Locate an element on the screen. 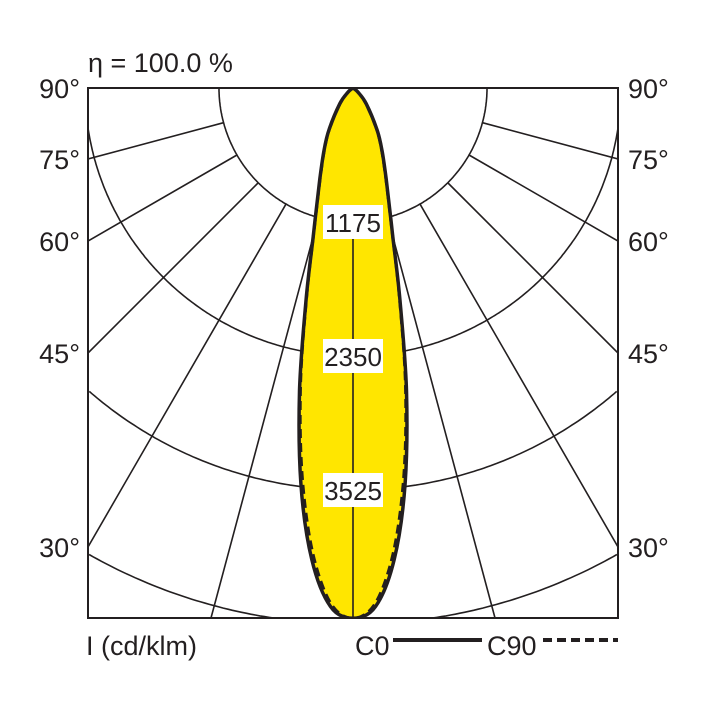 The height and width of the screenshot is (708, 708). angle-label-left-90: 90° is located at coordinates (59, 89).